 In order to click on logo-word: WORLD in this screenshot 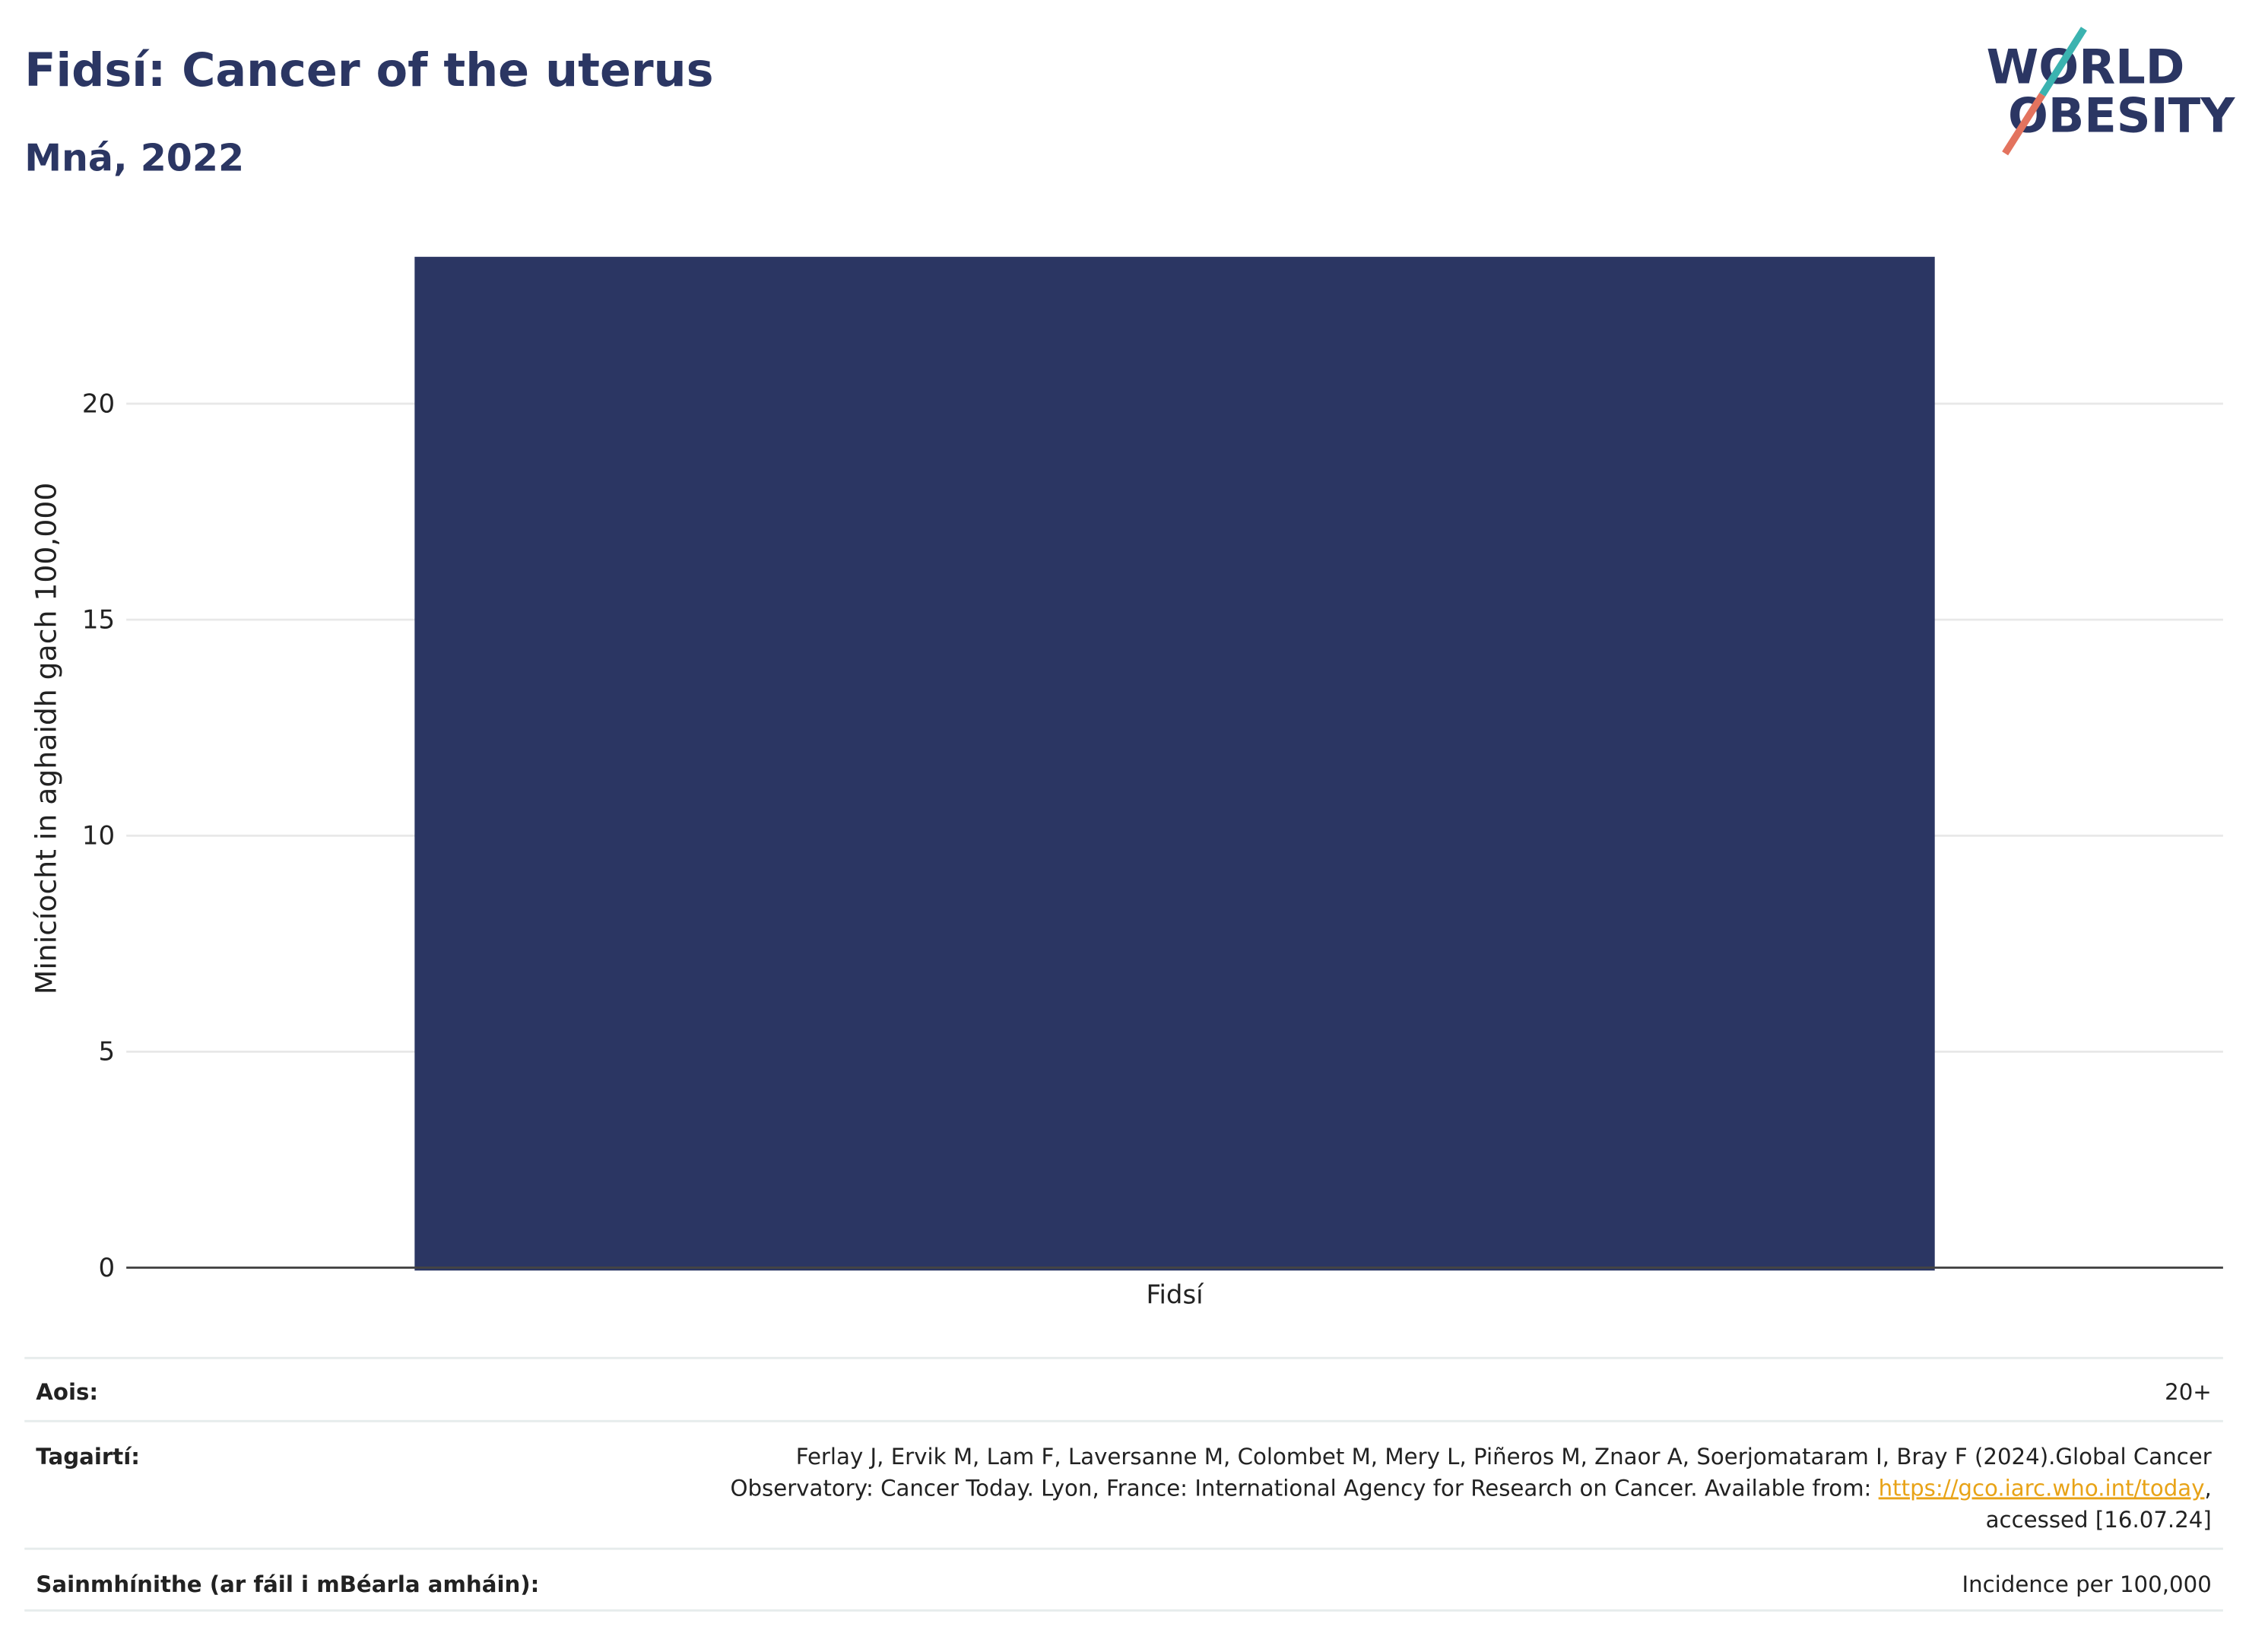, I will do `click(2086, 66)`.